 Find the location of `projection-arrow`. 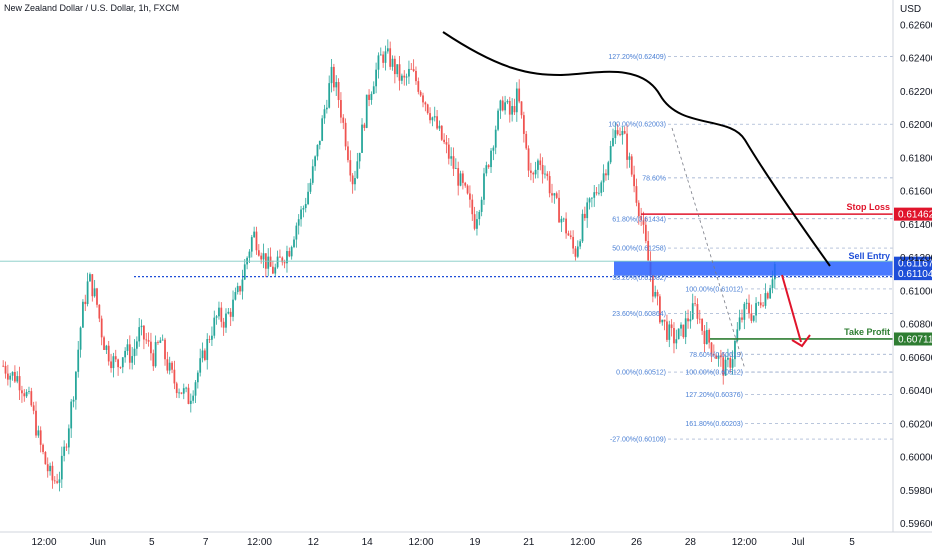

projection-arrow is located at coordinates (791, 308).